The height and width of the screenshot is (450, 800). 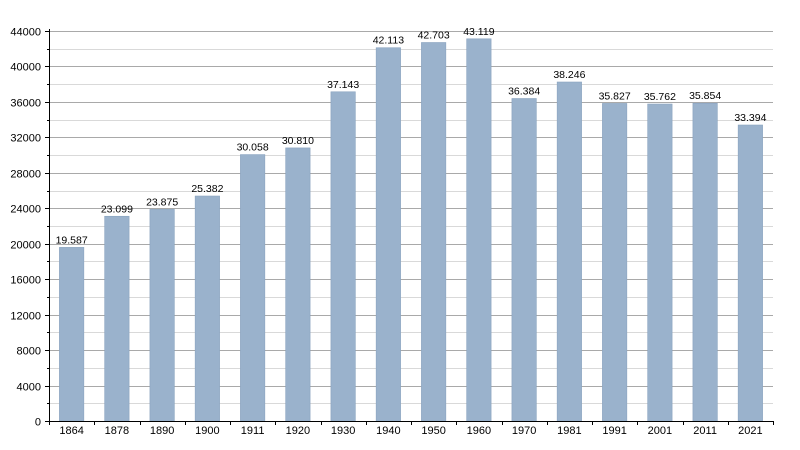 What do you see at coordinates (25, 33) in the screenshot?
I see `y-tick-label: 44000` at bounding box center [25, 33].